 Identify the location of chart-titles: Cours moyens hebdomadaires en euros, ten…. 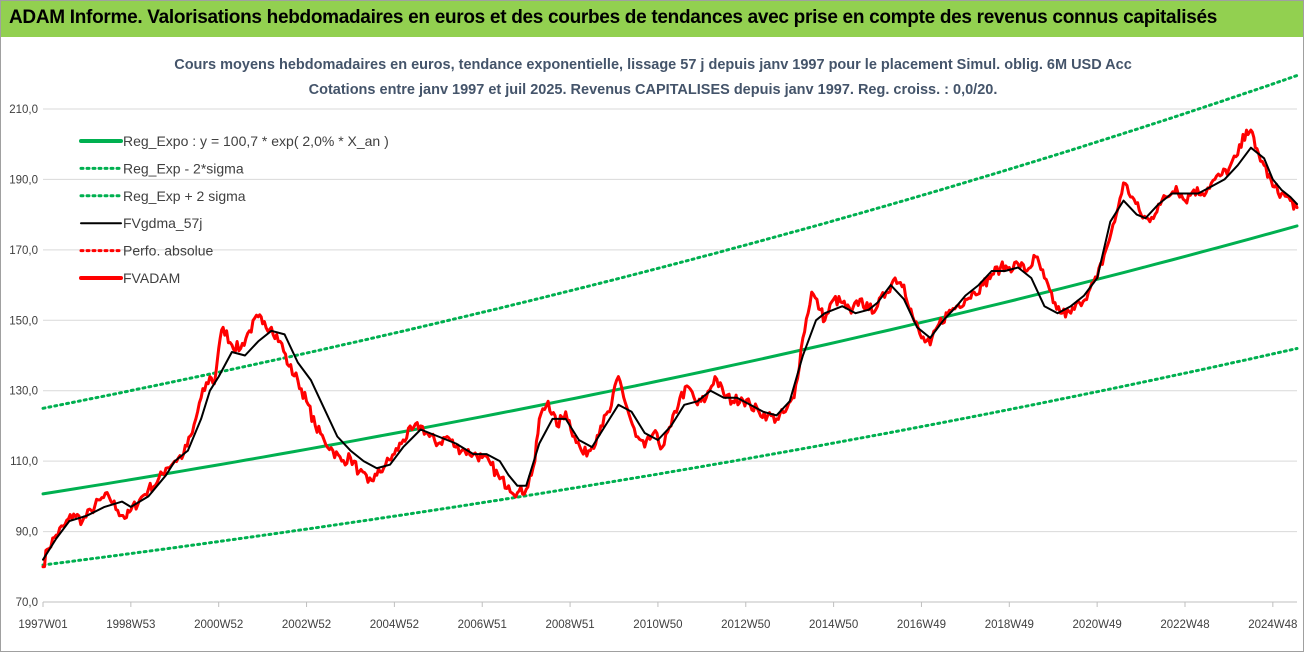
(653, 77).